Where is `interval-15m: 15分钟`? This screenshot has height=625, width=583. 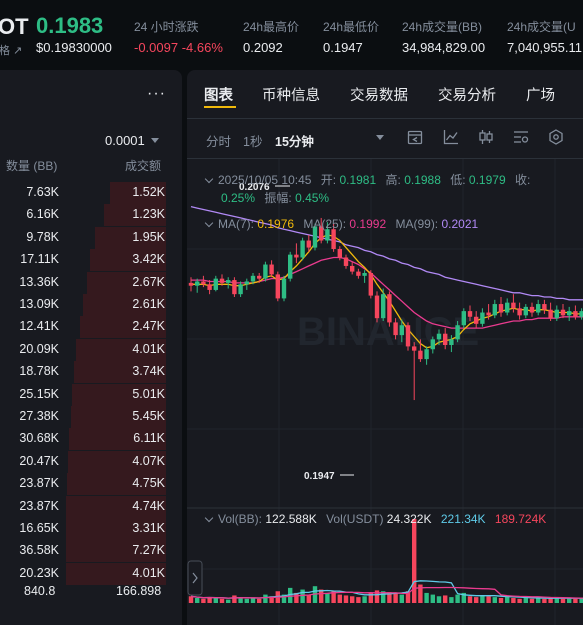 interval-15m: 15分钟 is located at coordinates (294, 142).